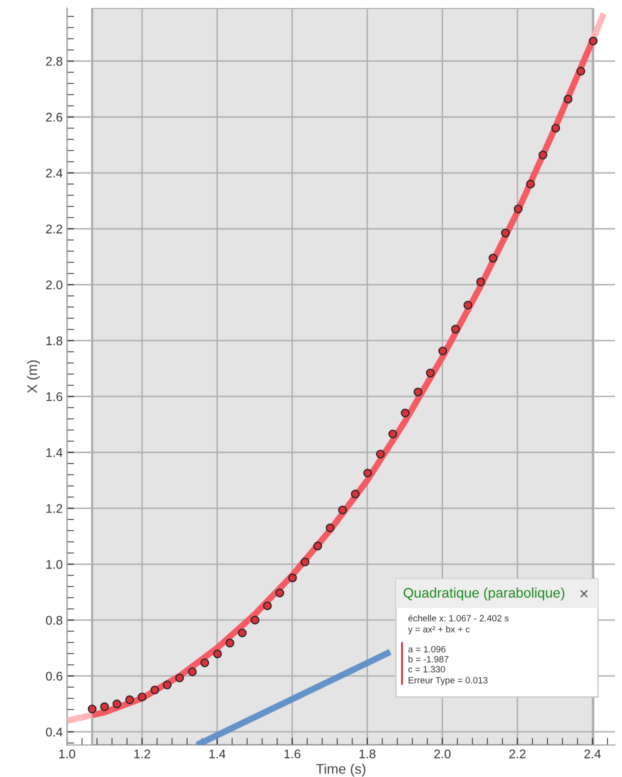  I want to click on y-tick-label: 1.4, so click(54, 452).